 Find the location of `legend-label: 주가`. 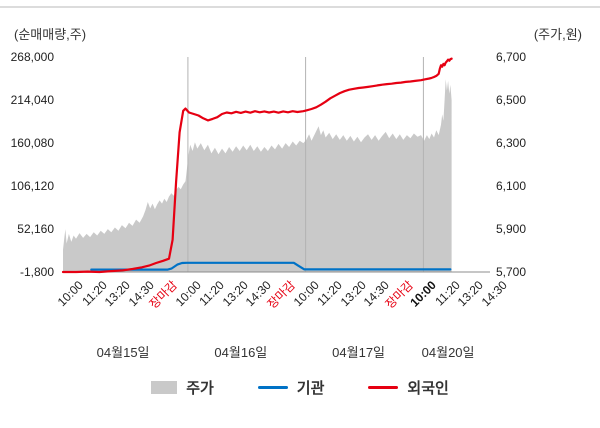

legend-label: 주가 is located at coordinates (200, 388).